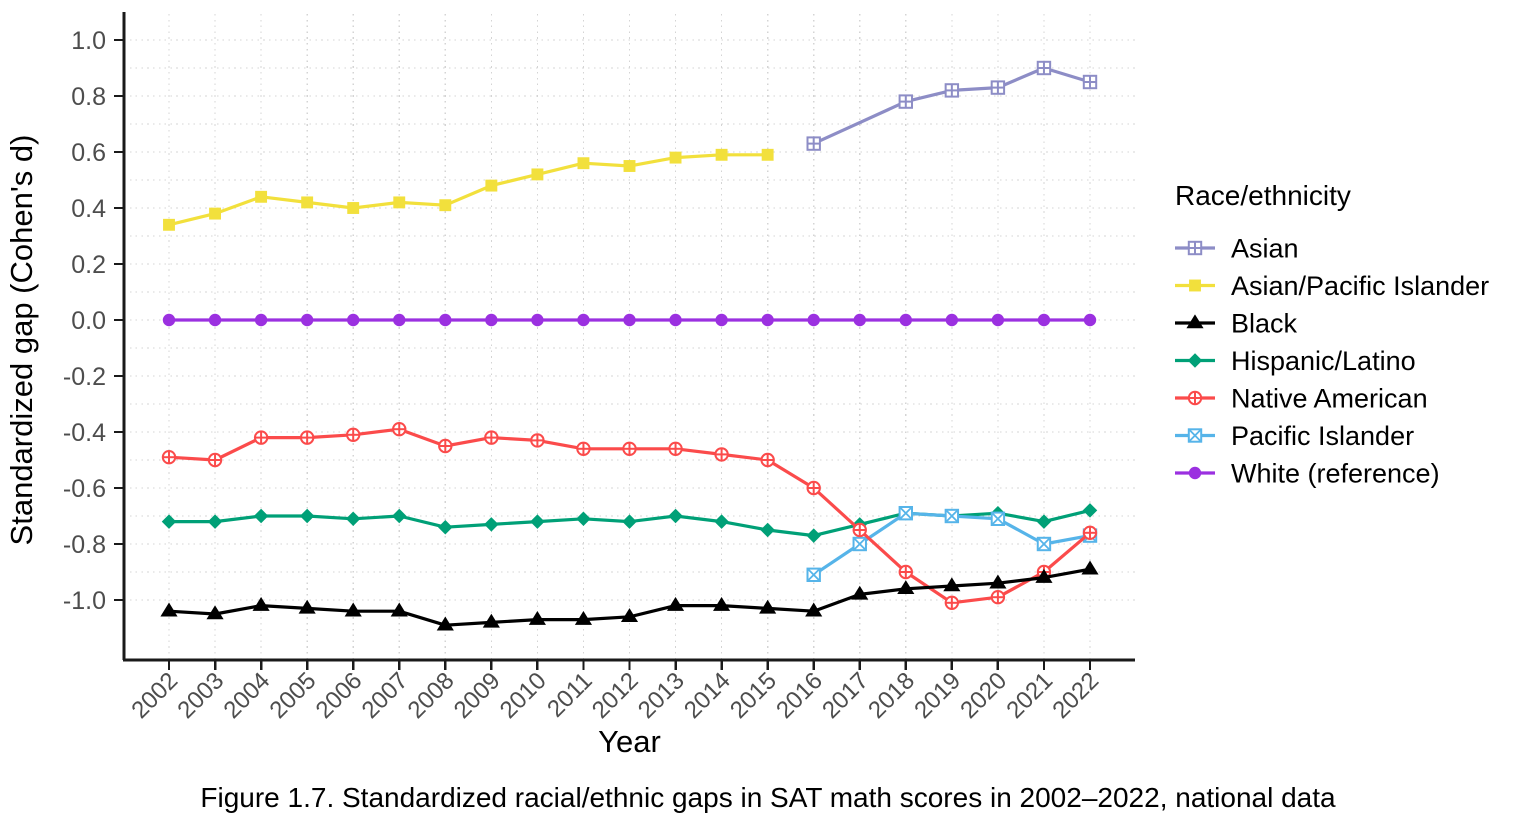 The width and height of the screenshot is (1536, 838). I want to click on y-tick-label: 0.0, so click(88, 321).